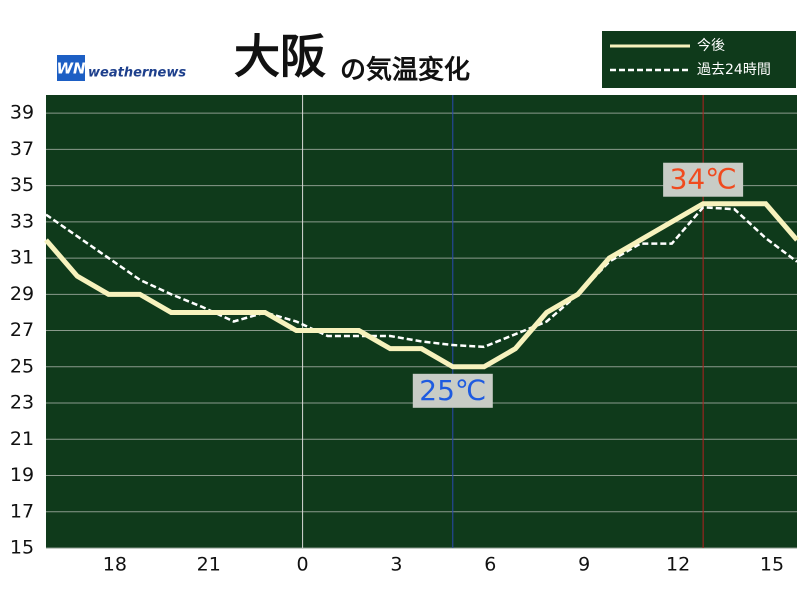 The width and height of the screenshot is (800, 604). Describe the element at coordinates (584, 565) in the screenshot. I see `x-tick-label: 9` at that location.